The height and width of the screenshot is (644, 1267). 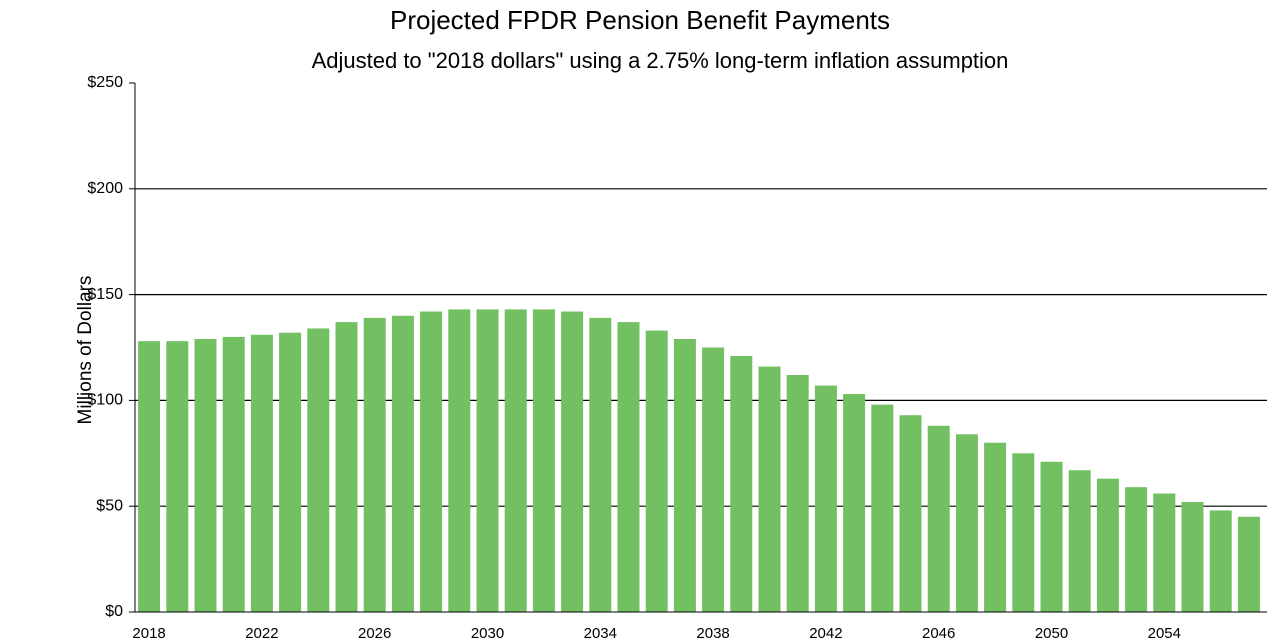 I want to click on y-tick-label: $200, so click(x=105, y=188).